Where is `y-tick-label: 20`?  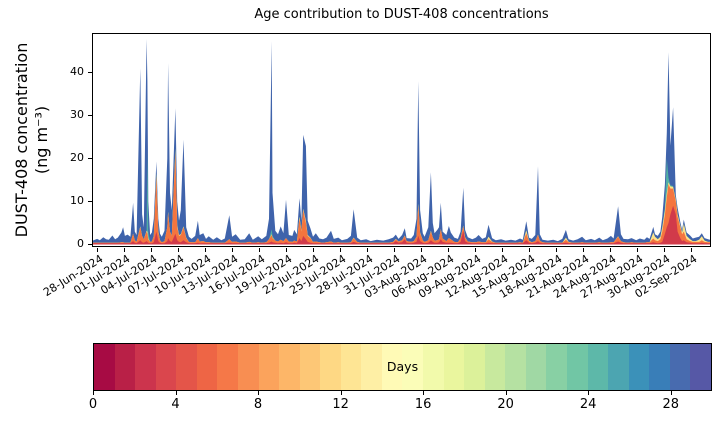 y-tick-label: 20 is located at coordinates (77, 157).